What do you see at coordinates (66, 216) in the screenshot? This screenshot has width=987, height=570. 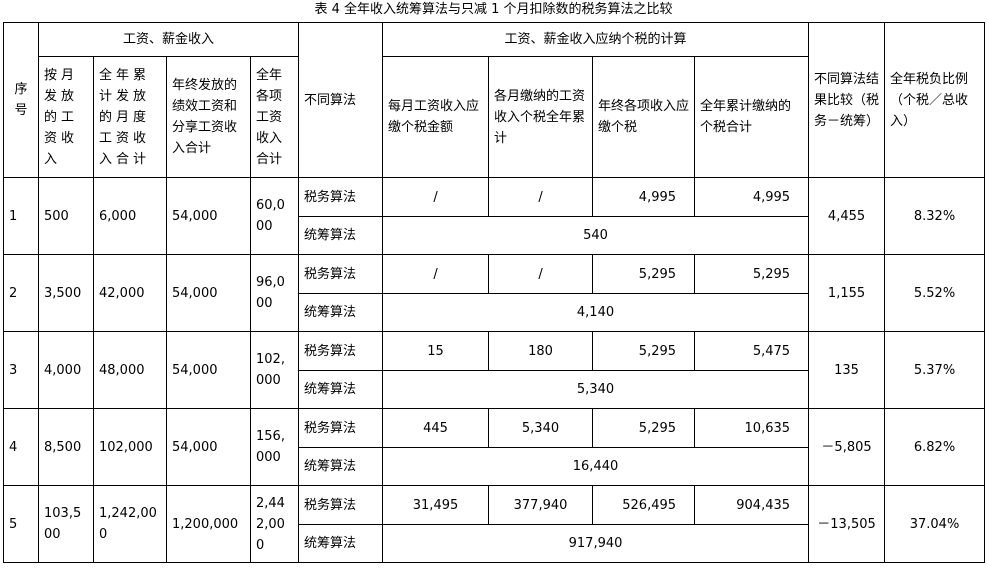 I see `monthly-income-cell: 500` at bounding box center [66, 216].